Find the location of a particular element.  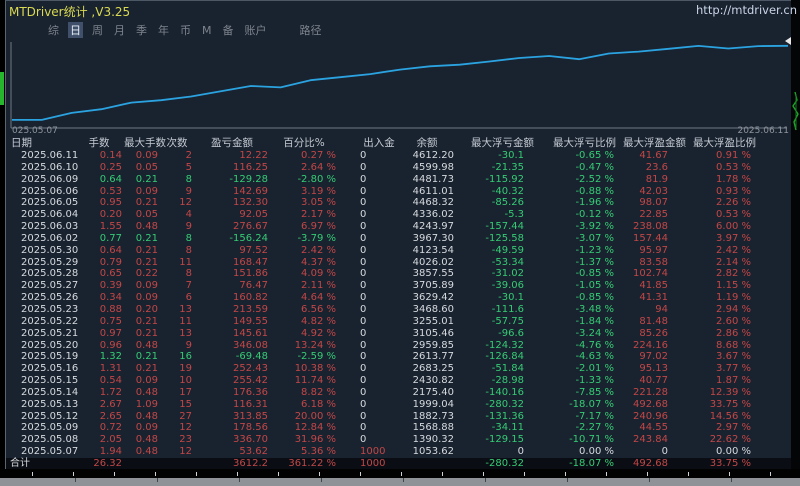

scrollbar-ticks is located at coordinates (400, 480).